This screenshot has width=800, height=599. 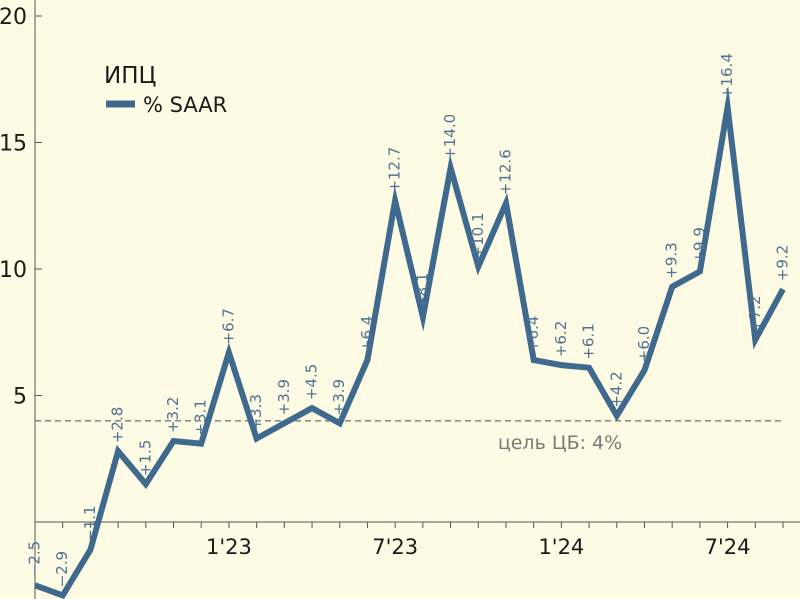 I want to click on data-label: +10.1, so click(x=478, y=236).